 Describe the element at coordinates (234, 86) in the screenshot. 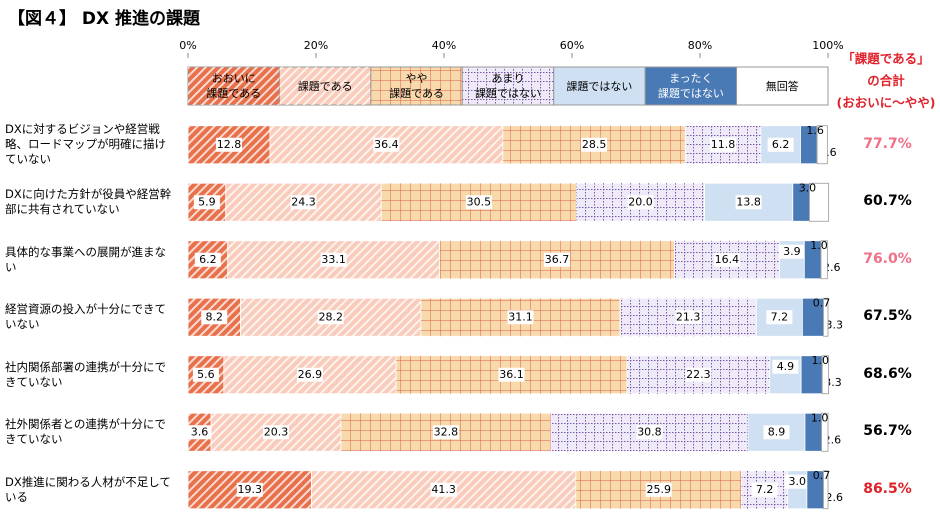

I see `legend-label: おおいに 課題である` at that location.